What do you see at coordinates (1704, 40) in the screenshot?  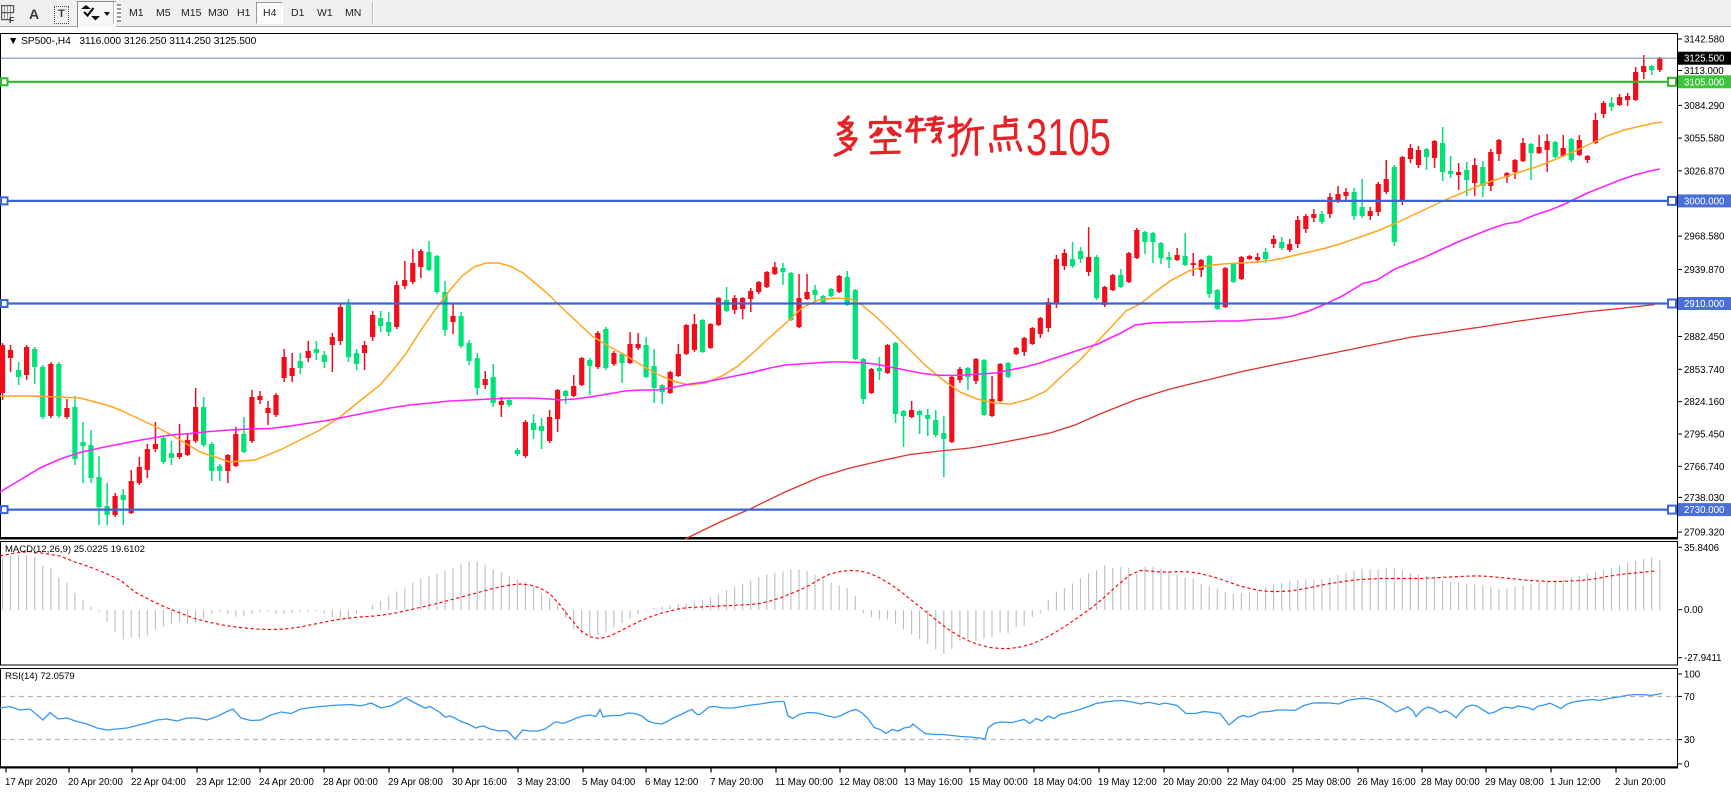 I see `svg-text: 3142.580` at bounding box center [1704, 40].